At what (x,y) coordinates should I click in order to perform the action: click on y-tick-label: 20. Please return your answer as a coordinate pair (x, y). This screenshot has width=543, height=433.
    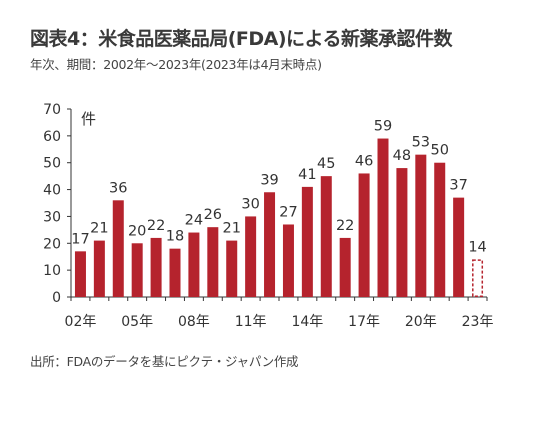
    Looking at the image, I should click on (52, 244).